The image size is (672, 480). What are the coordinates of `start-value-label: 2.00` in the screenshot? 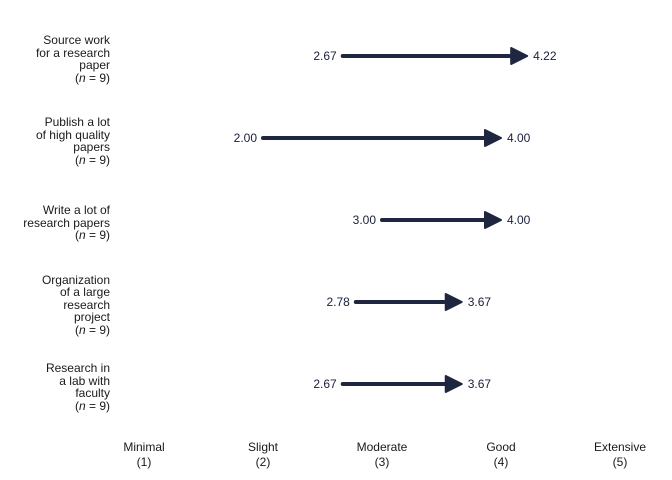 It's located at (246, 138).